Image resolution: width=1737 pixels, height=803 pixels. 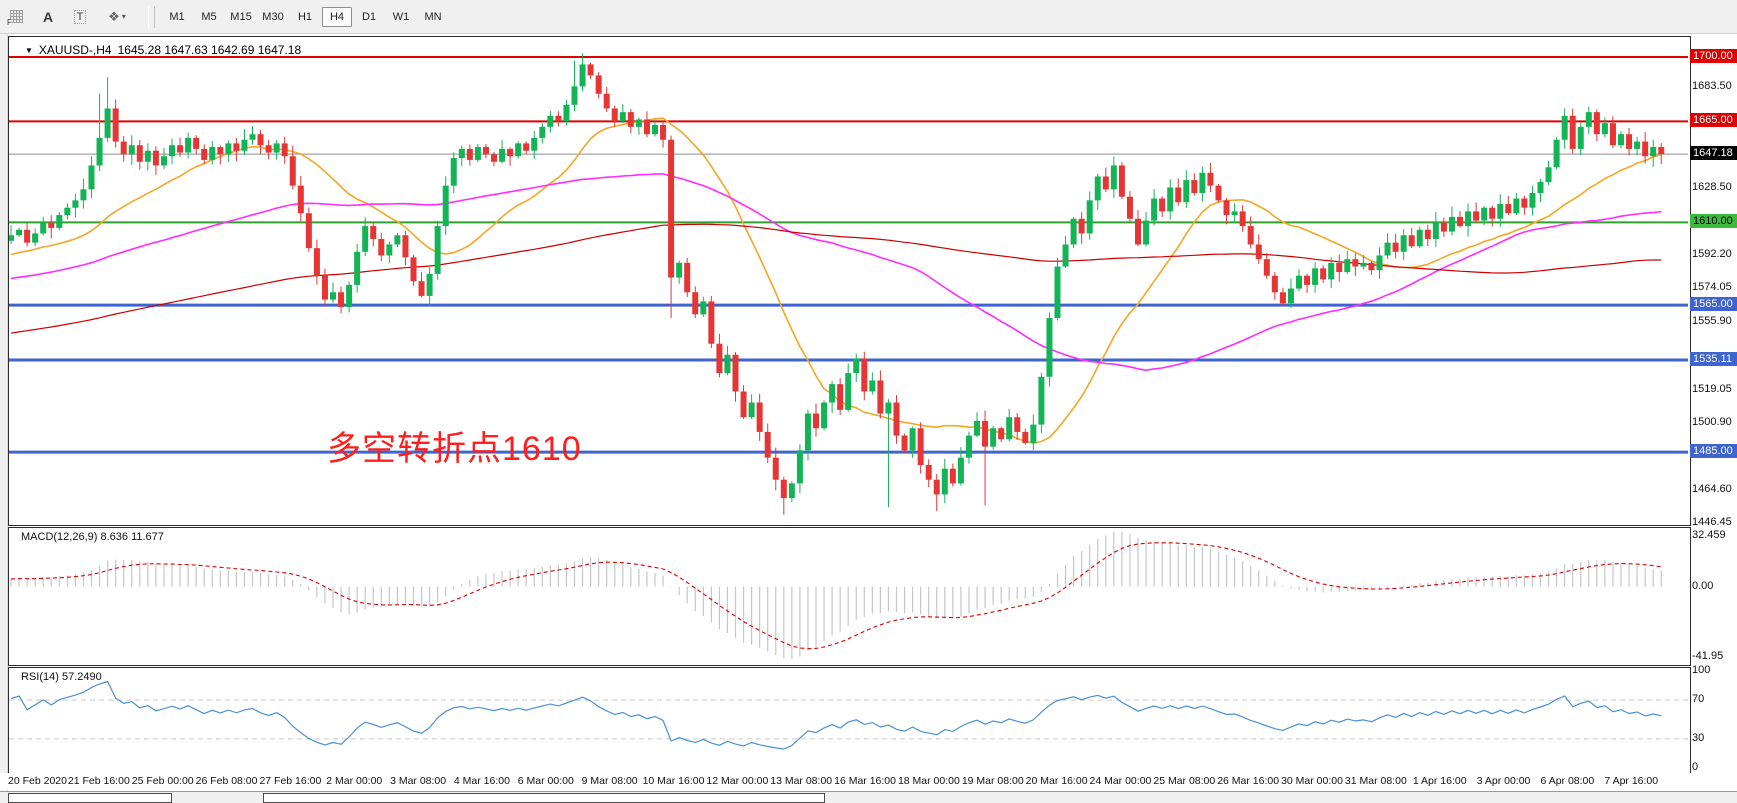 What do you see at coordinates (1712, 521) in the screenshot?
I see `price-axis-label: 1446.45` at bounding box center [1712, 521].